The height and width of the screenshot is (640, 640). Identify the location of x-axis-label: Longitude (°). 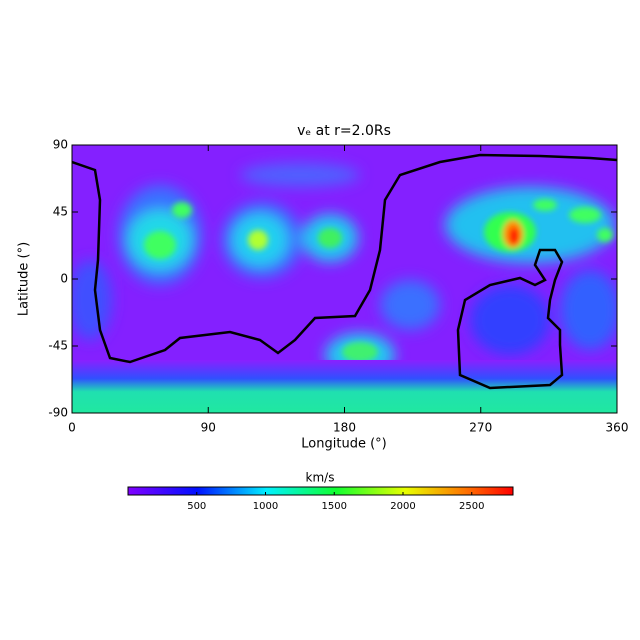
(343, 444).